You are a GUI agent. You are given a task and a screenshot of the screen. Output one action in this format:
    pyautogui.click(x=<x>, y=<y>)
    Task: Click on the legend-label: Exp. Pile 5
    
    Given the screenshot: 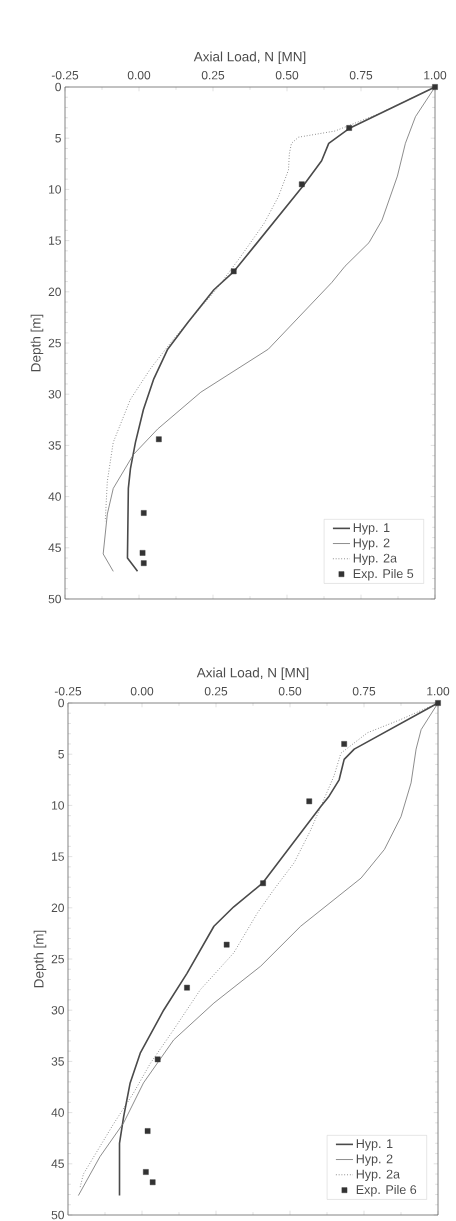 What is the action you would take?
    pyautogui.click(x=383, y=574)
    